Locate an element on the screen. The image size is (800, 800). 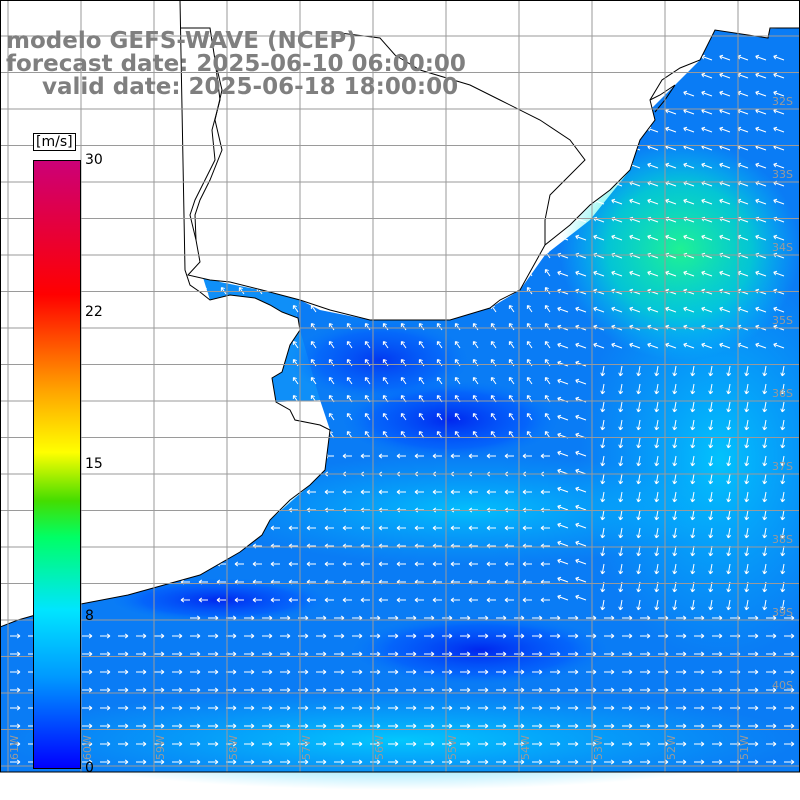
latitude-label: 38S is located at coordinates (782, 539).